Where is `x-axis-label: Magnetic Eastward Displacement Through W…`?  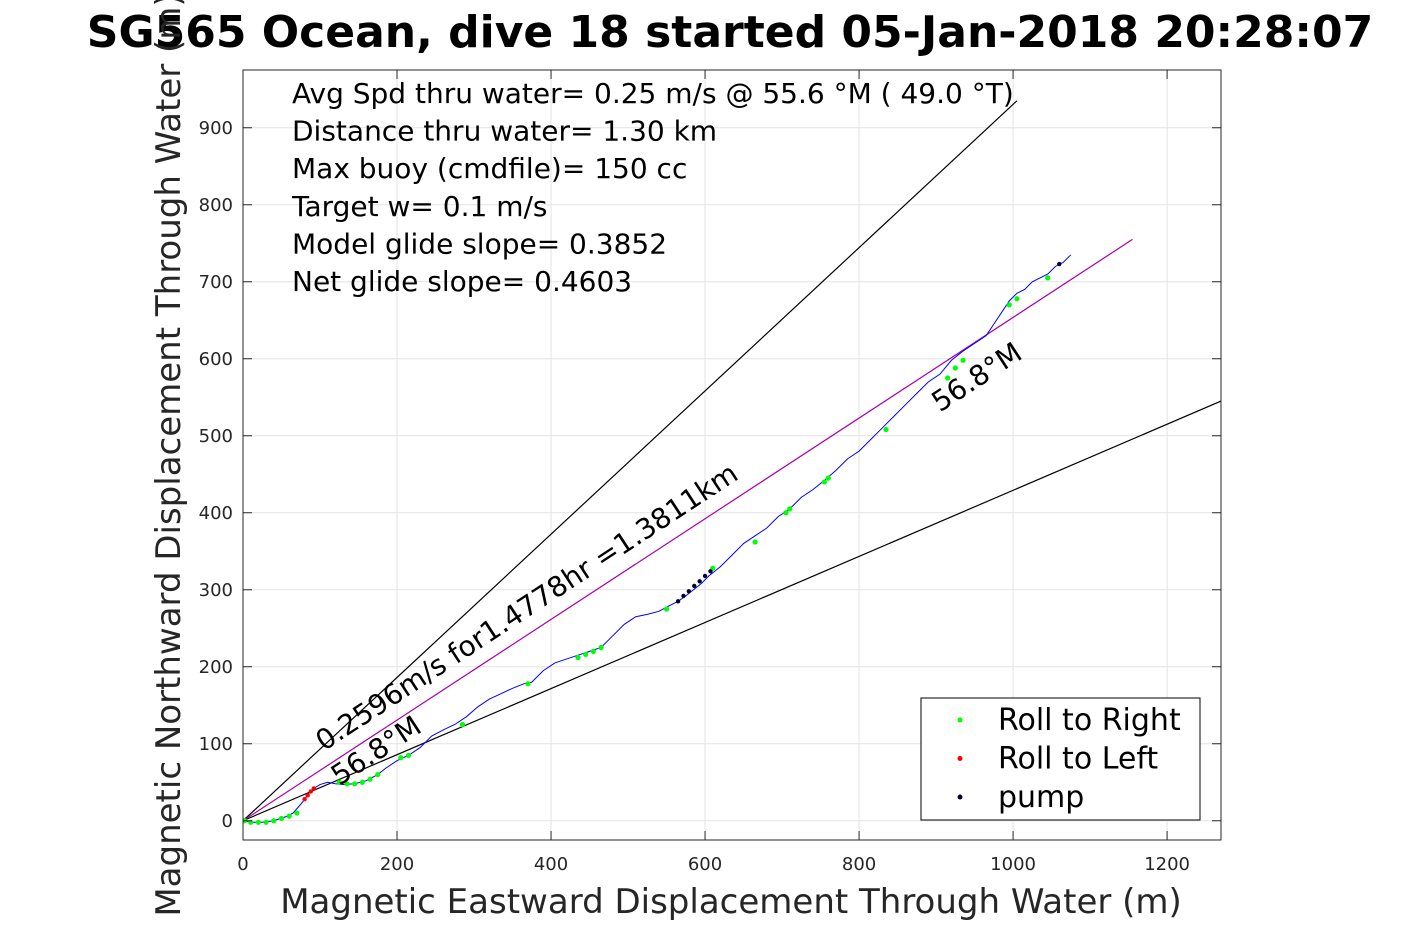 x-axis-label: Magnetic Eastward Displacement Through W… is located at coordinates (731, 902).